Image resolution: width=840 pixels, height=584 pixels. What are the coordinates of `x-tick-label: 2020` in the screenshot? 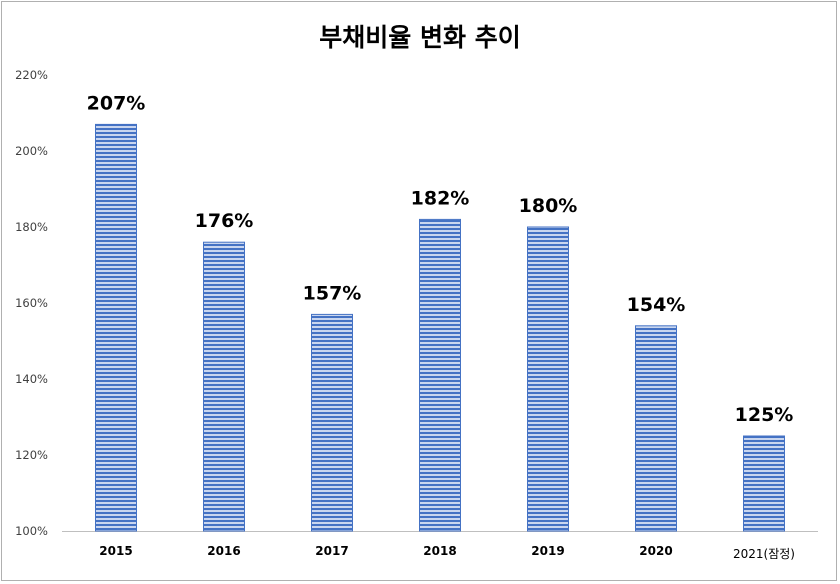 It's located at (655, 551).